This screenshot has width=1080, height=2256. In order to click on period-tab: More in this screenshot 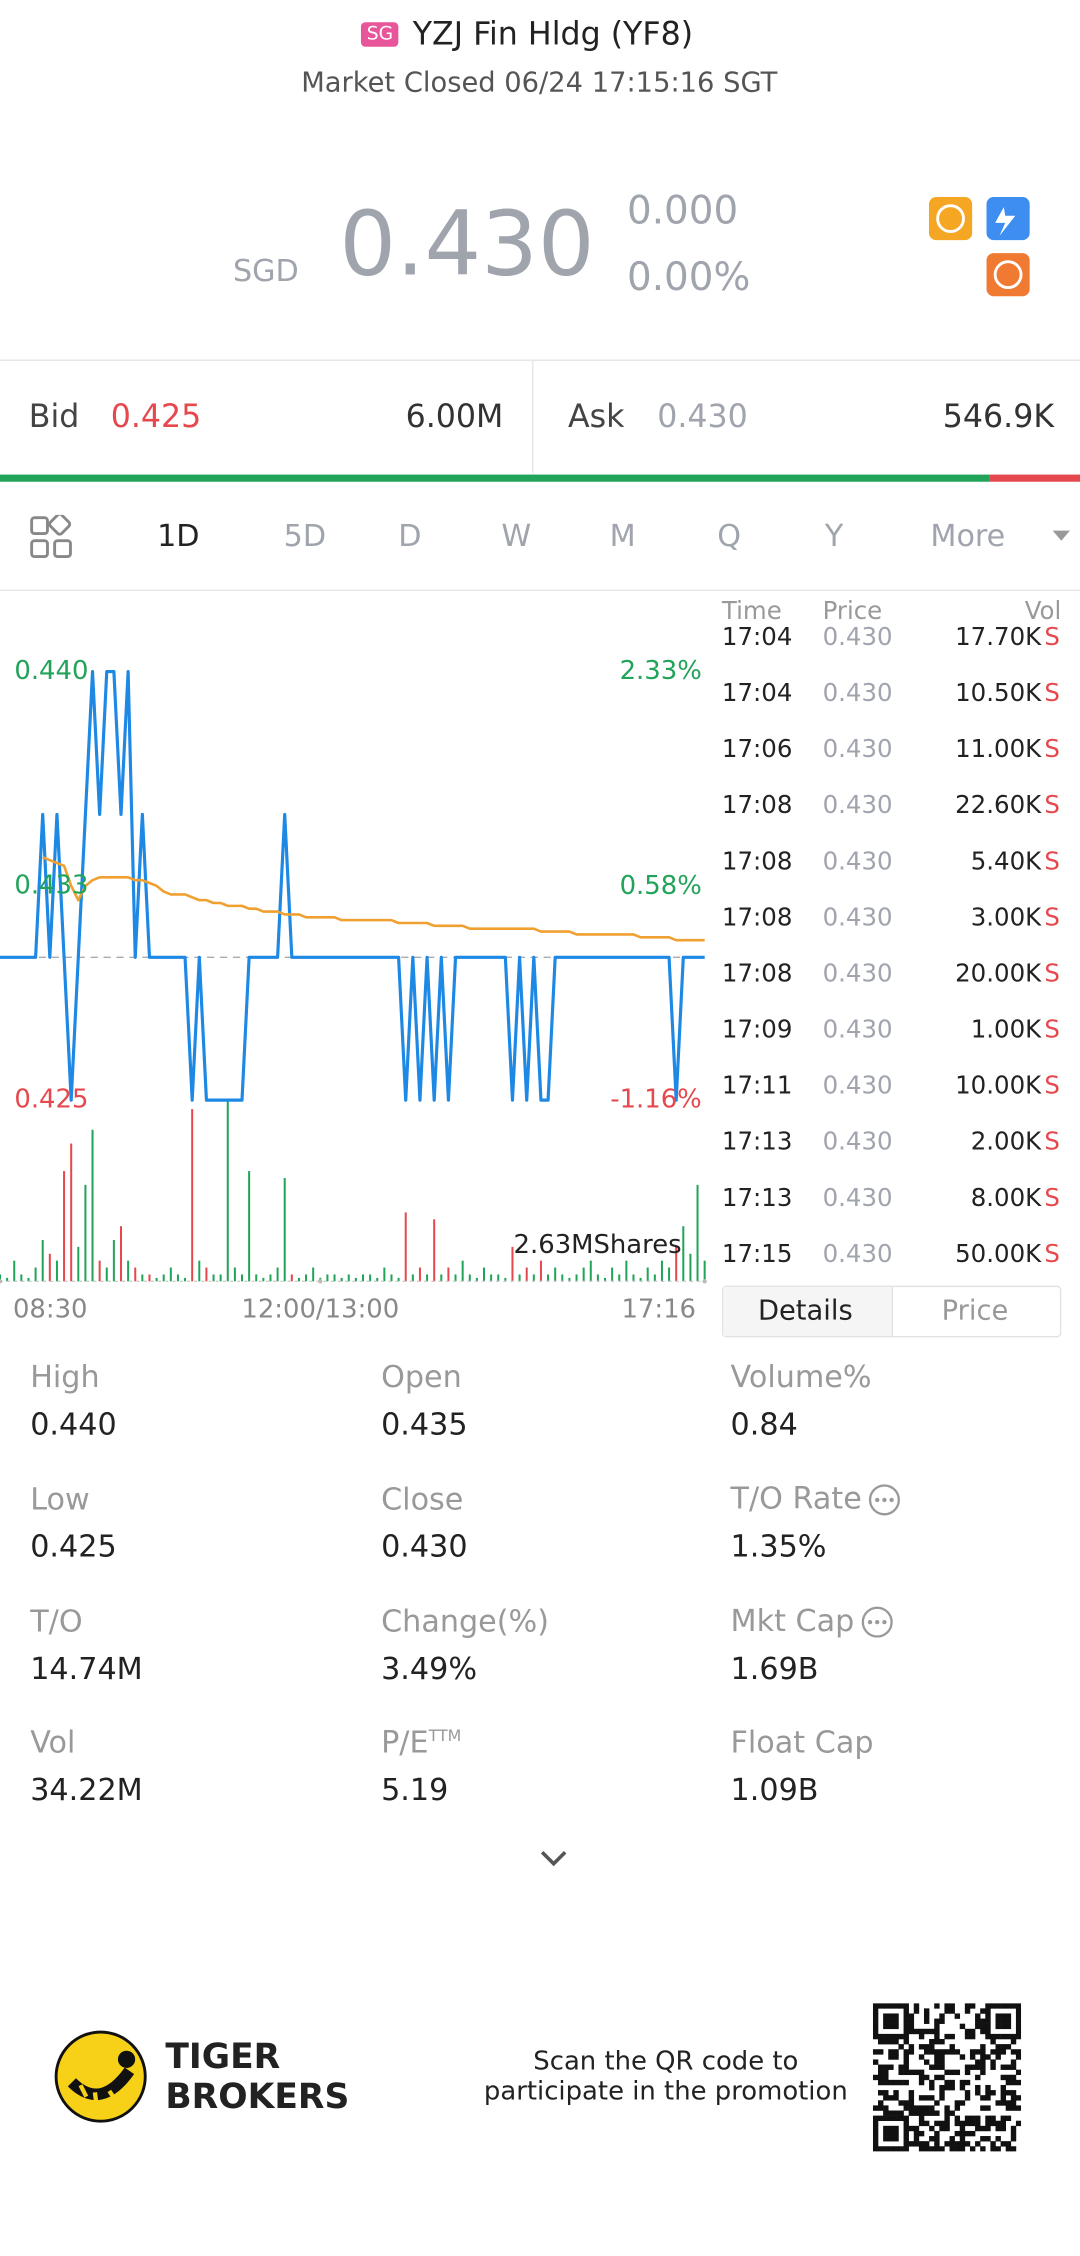, I will do `click(968, 535)`.